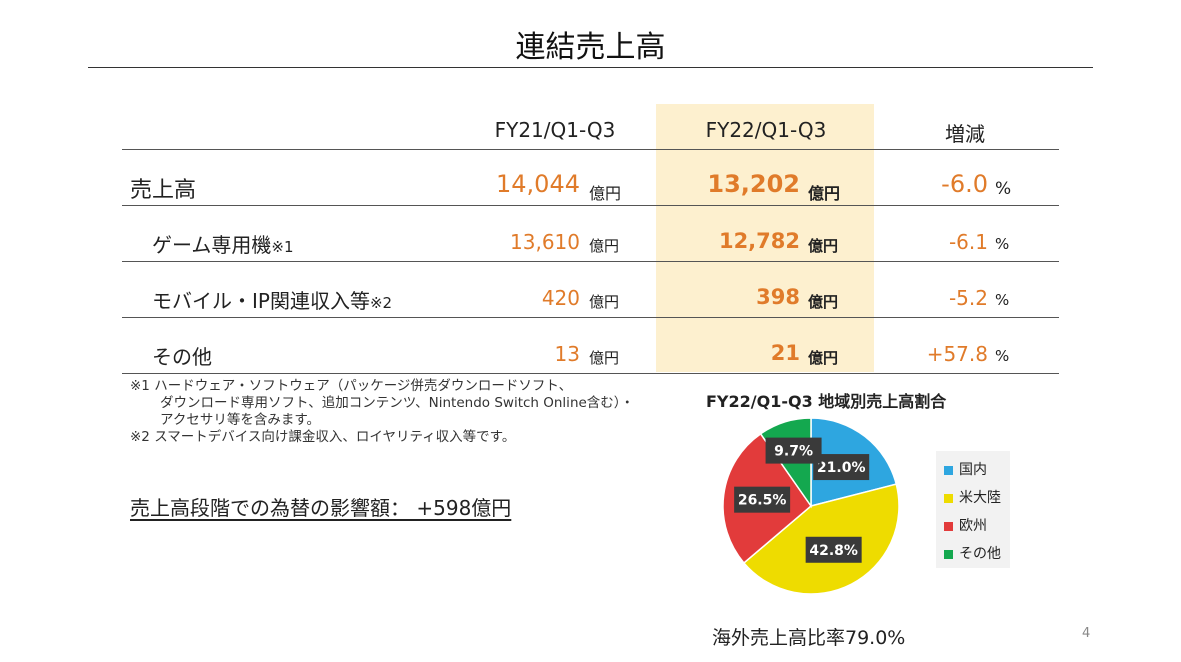 The image size is (1181, 662). Describe the element at coordinates (538, 184) in the screenshot. I see `fy21-value: 14,044` at that location.